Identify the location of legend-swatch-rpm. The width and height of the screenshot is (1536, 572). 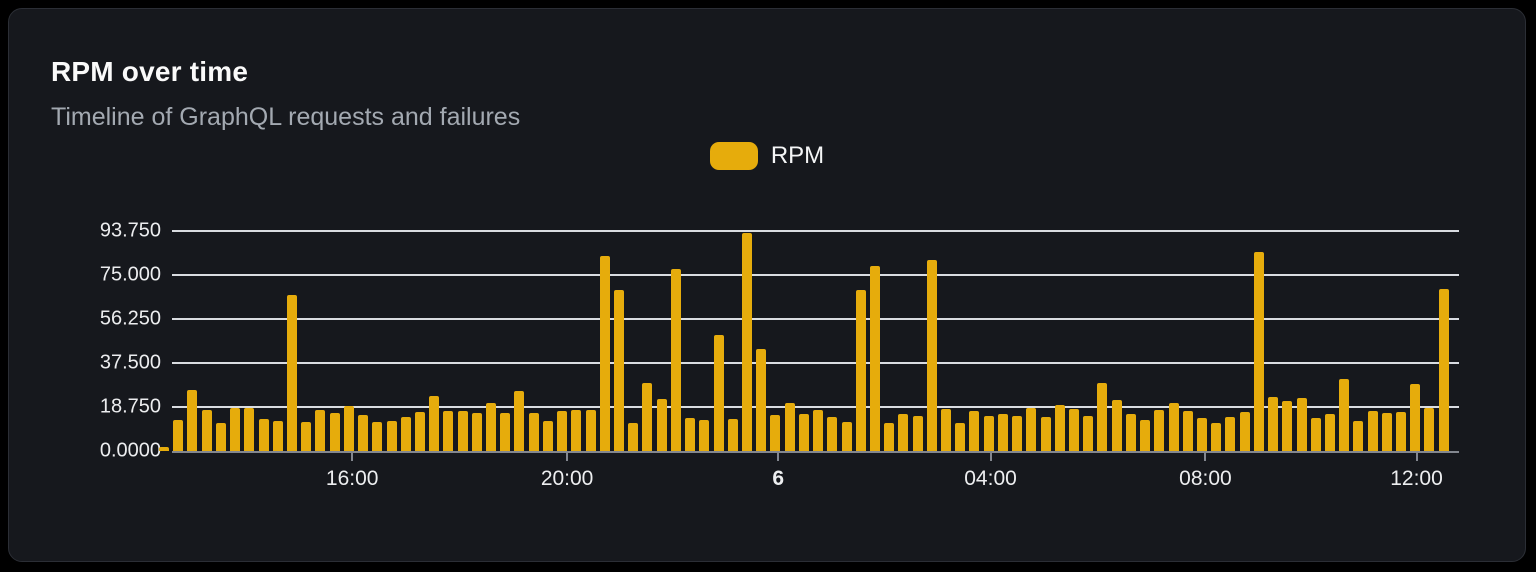
(733, 156).